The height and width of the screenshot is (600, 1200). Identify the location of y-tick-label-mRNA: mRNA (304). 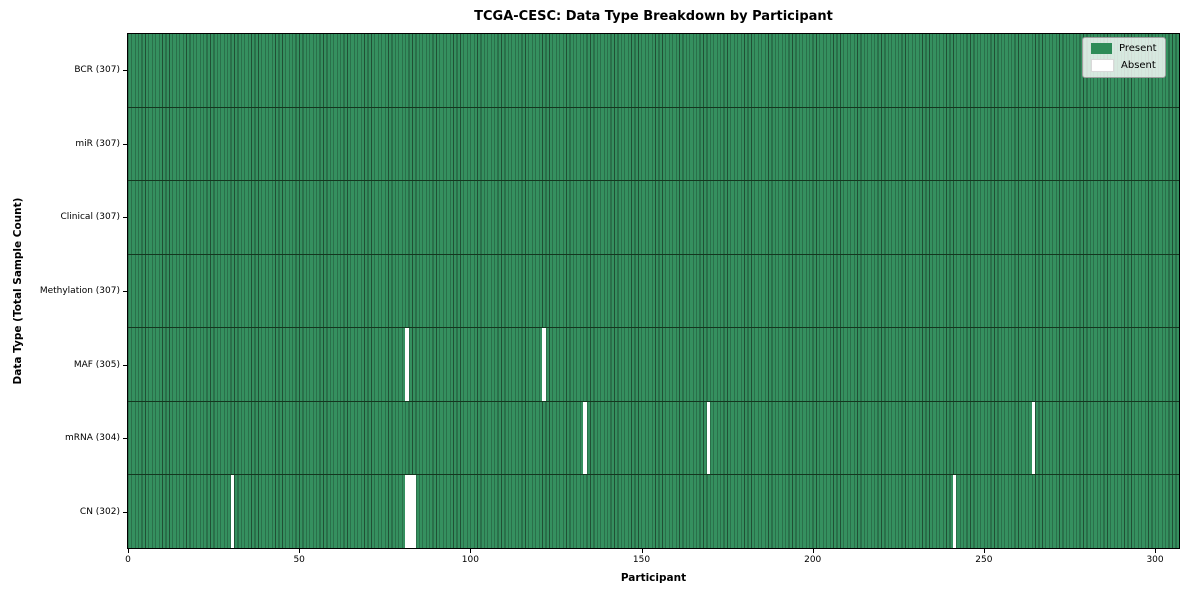
(92, 438).